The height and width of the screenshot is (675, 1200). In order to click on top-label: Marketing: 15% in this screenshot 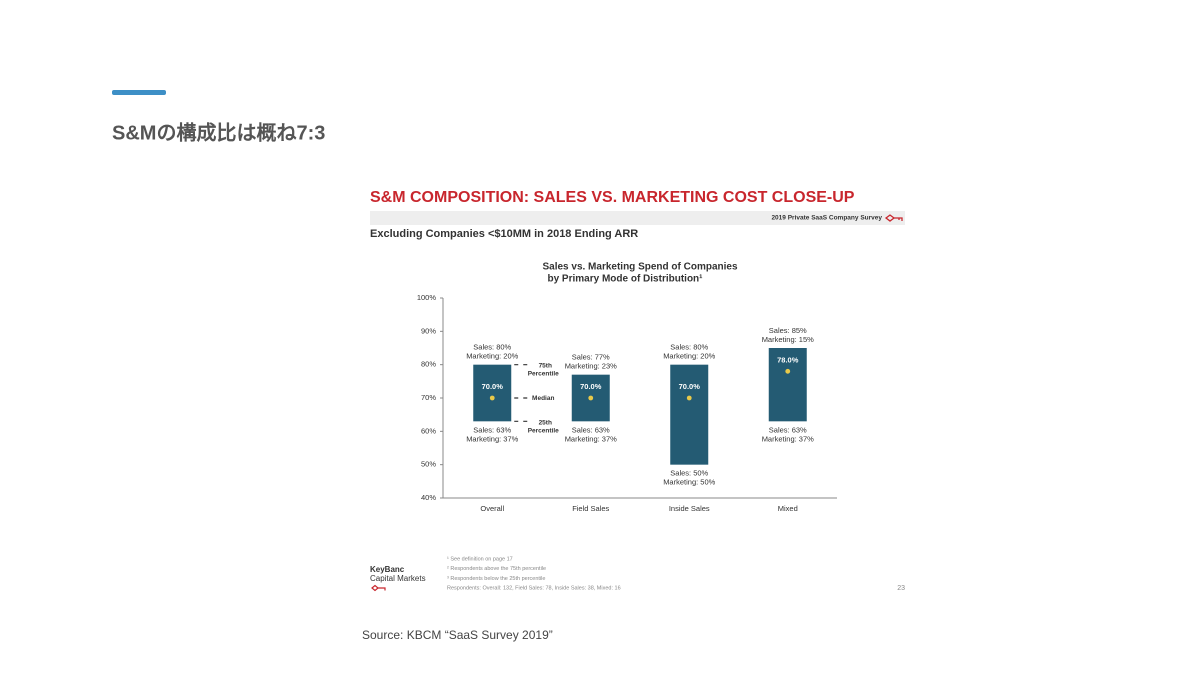, I will do `click(788, 339)`.